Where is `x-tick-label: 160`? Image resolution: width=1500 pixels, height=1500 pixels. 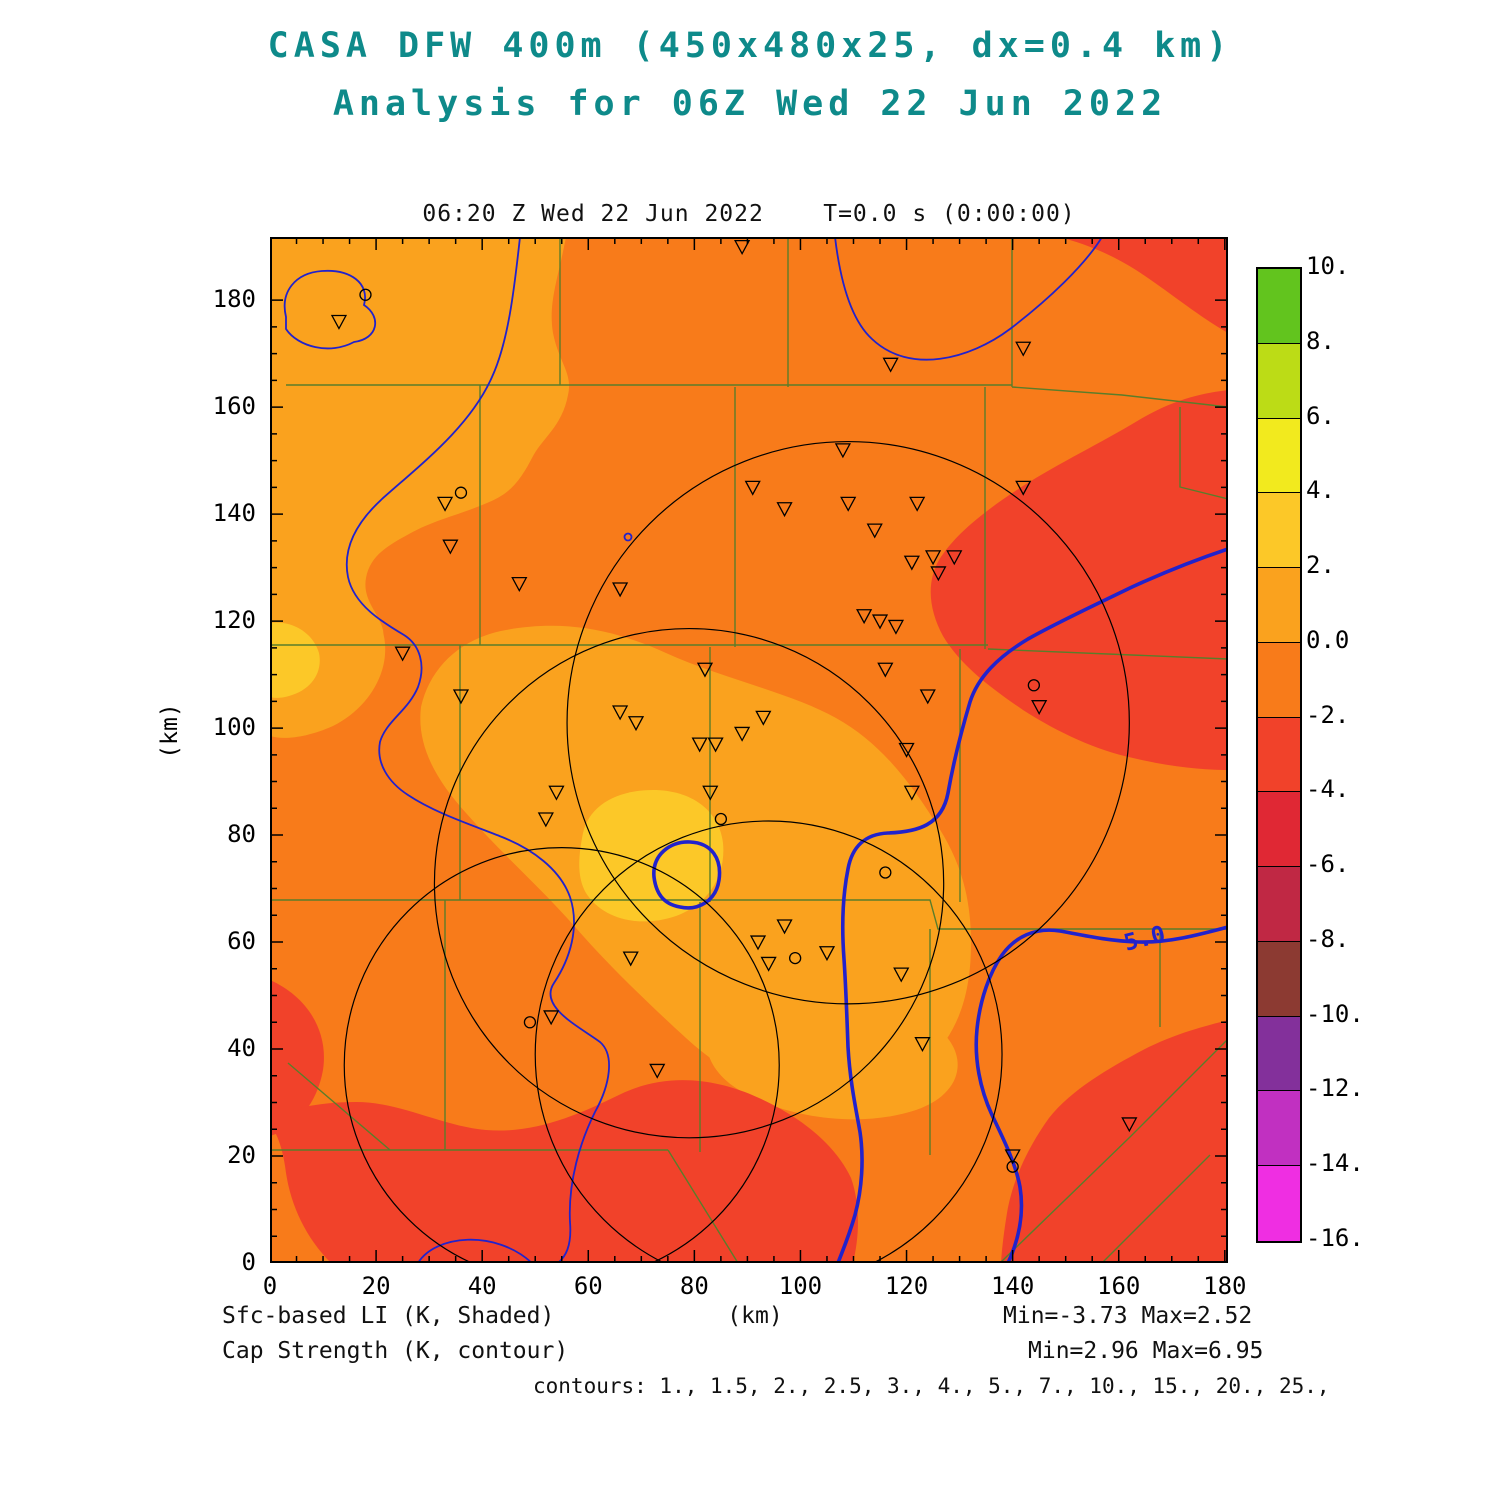
x-tick-label: 160 is located at coordinates (1119, 1286).